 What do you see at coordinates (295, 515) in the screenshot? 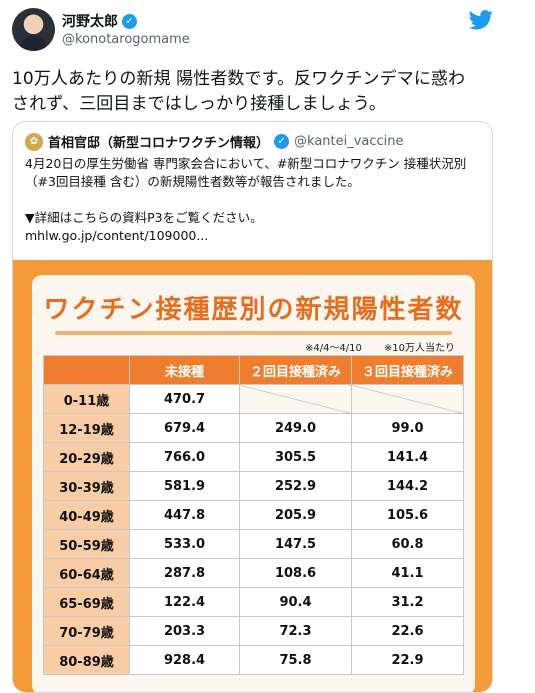
I see `value-cell: 205.9` at bounding box center [295, 515].